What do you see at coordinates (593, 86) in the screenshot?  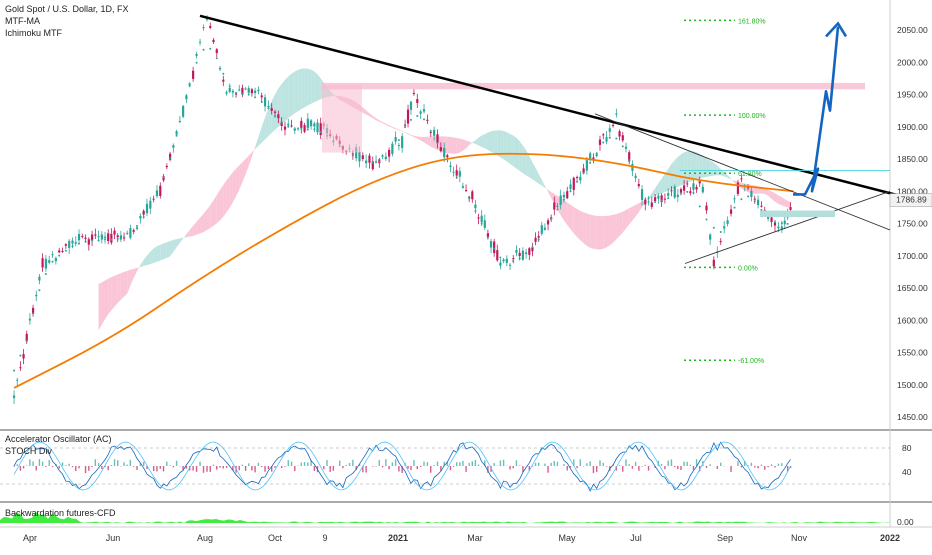 I see `resistance-zone` at bounding box center [593, 86].